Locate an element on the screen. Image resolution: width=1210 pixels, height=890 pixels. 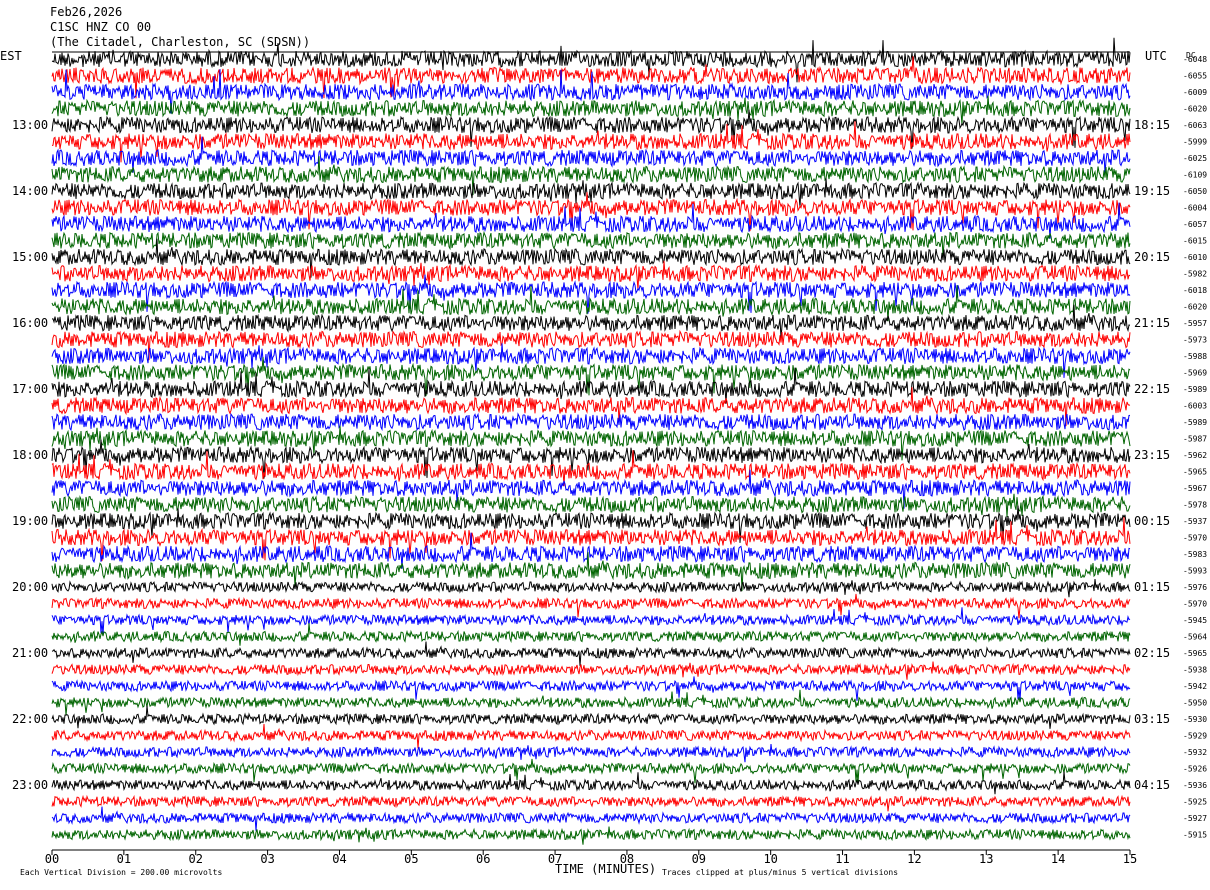
utc-label: 18:15 is located at coordinates (1152, 125).